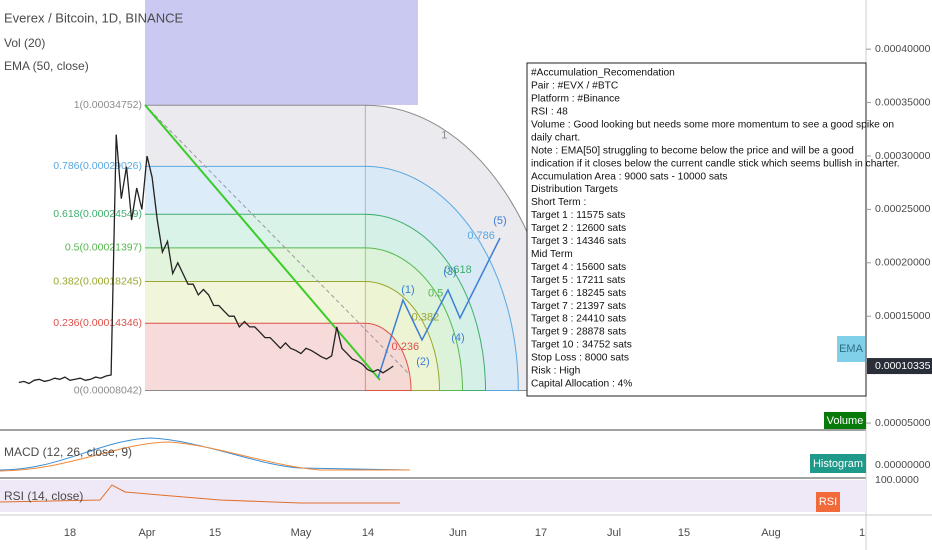 The width and height of the screenshot is (932, 550). I want to click on indicator: EMA (50, close), so click(46, 66).